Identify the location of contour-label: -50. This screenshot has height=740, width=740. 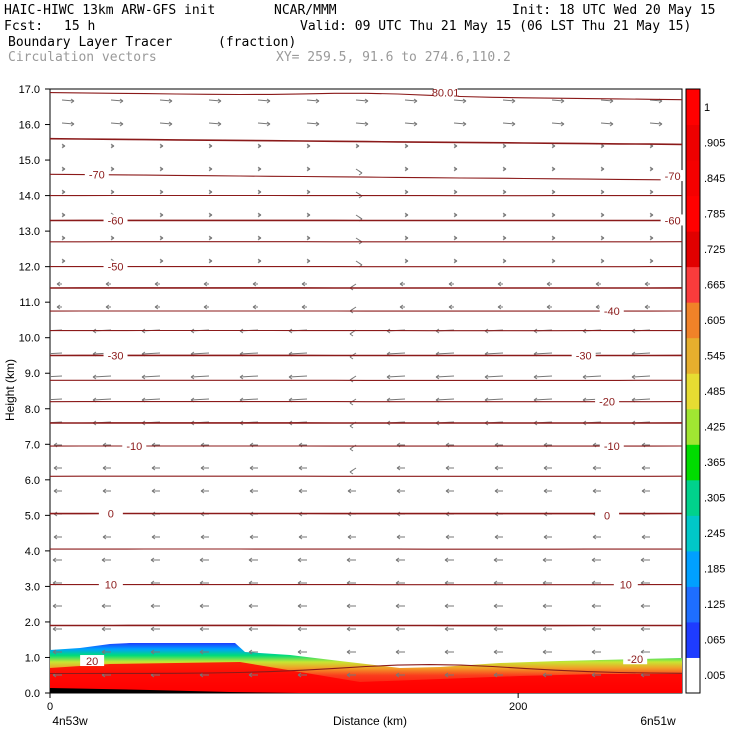
(116, 268).